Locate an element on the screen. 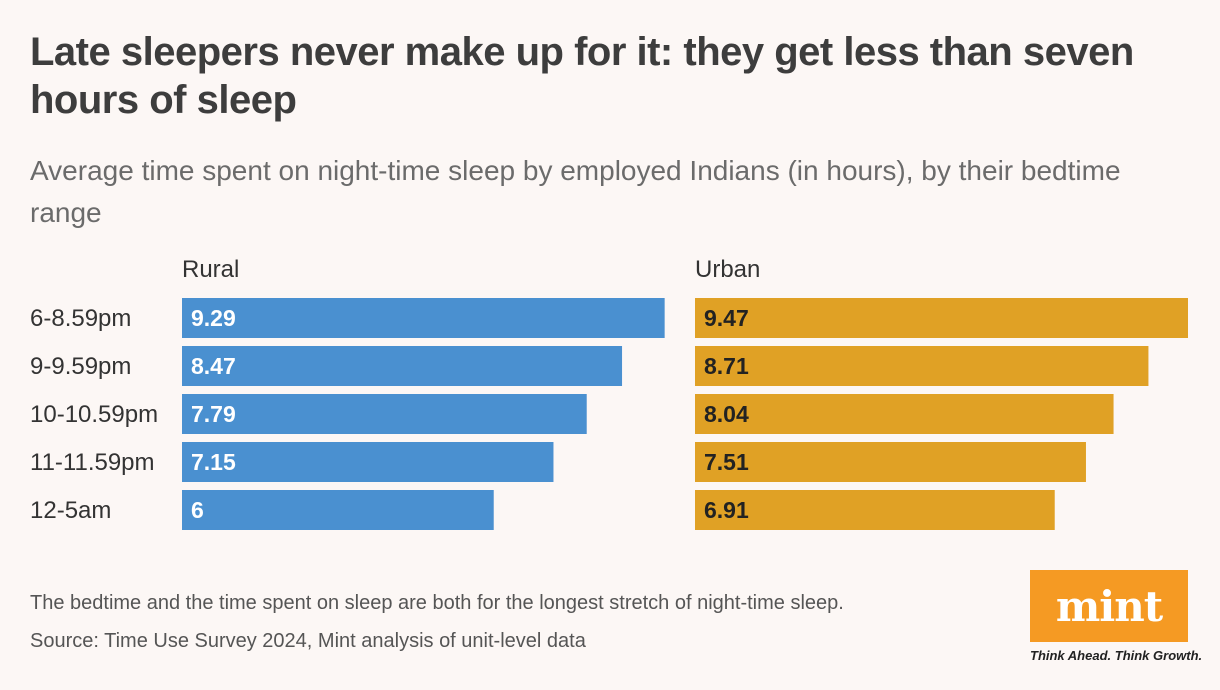  mint-logo: mint is located at coordinates (1109, 606).